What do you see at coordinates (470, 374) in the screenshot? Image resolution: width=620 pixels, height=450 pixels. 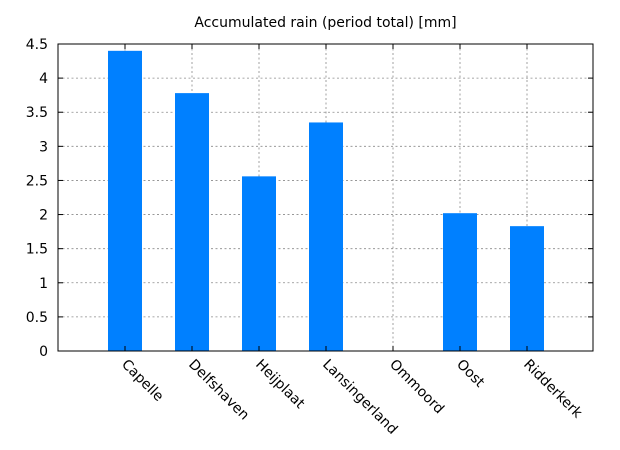 I see `x-tick-label: Oost` at bounding box center [470, 374].